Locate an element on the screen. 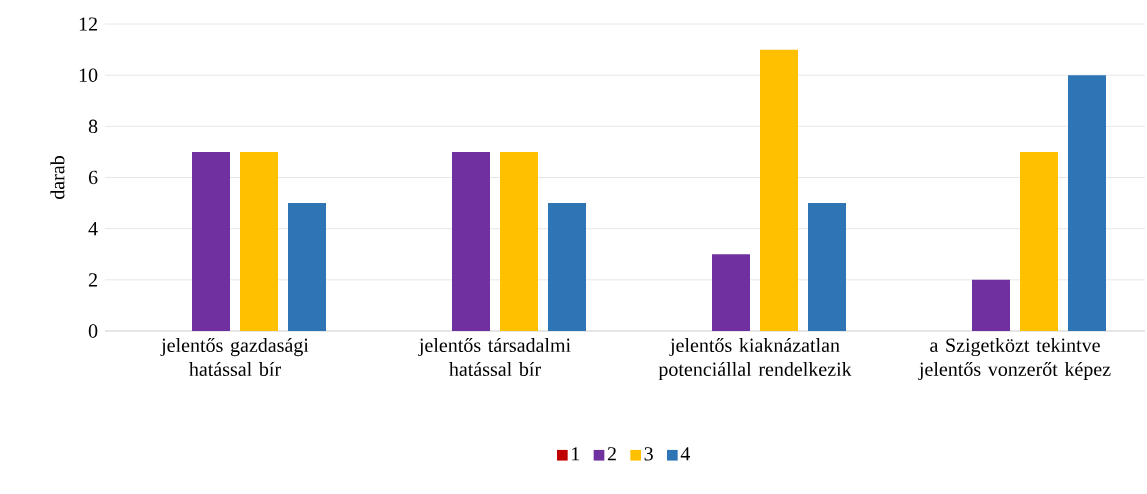  y-tick-label: 8 is located at coordinates (93, 126).